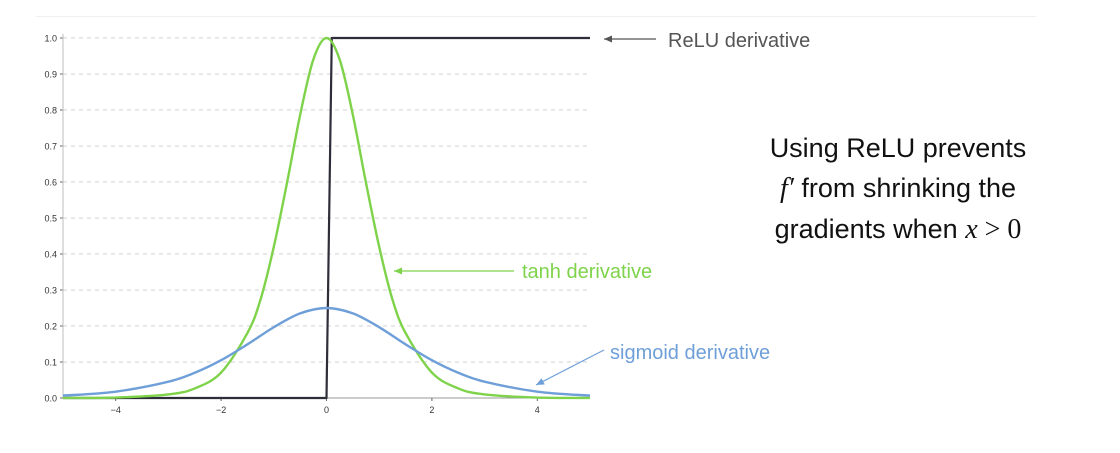 The width and height of the screenshot is (1120, 453). I want to click on y-tick-label: 0.2, so click(50, 327).